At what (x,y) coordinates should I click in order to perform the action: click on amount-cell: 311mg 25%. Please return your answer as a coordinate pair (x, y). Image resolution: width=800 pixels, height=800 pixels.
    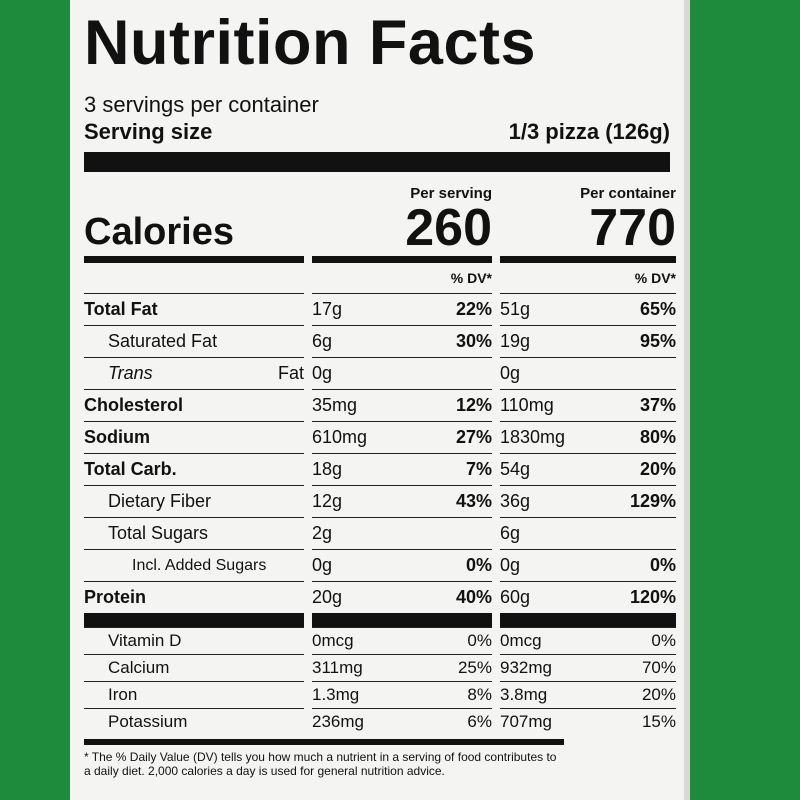
    Looking at the image, I should click on (402, 667).